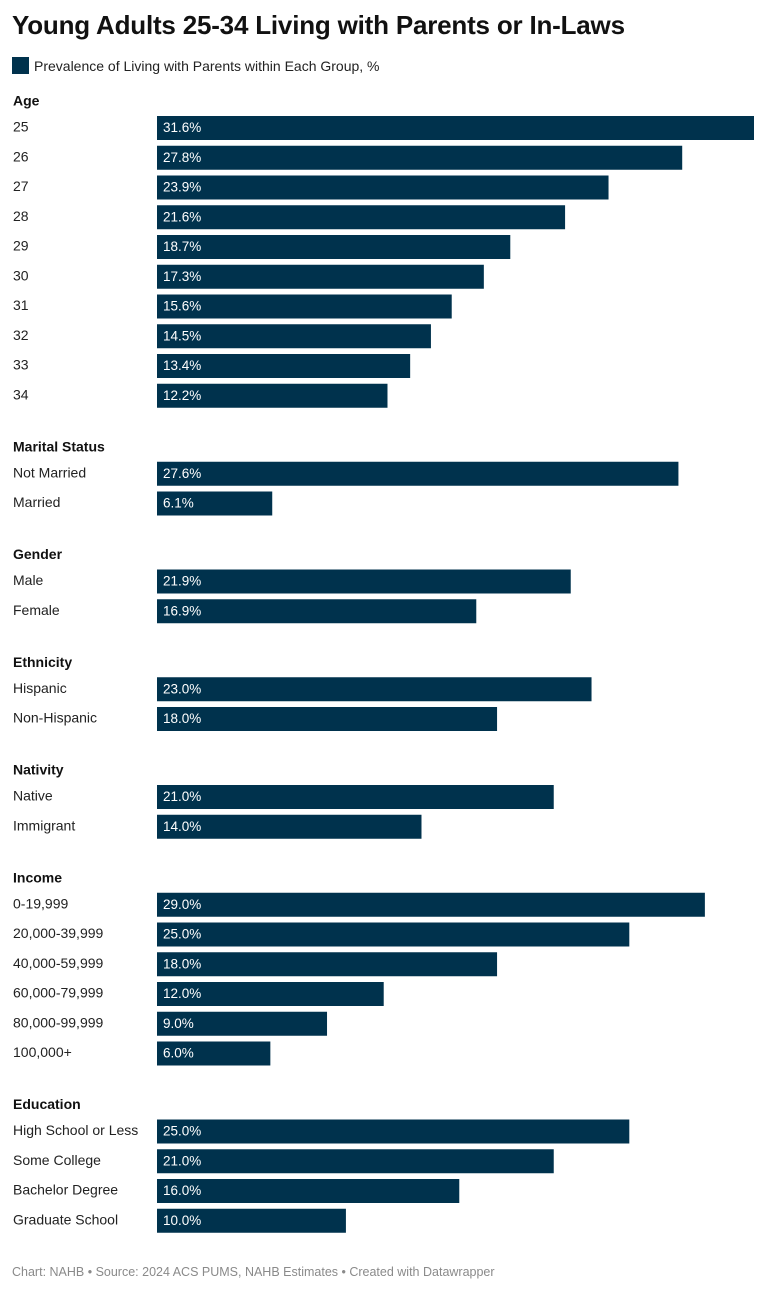 This screenshot has width=768, height=1294. Describe the element at coordinates (178, 1053) in the screenshot. I see `value-label: 6.0%` at that location.